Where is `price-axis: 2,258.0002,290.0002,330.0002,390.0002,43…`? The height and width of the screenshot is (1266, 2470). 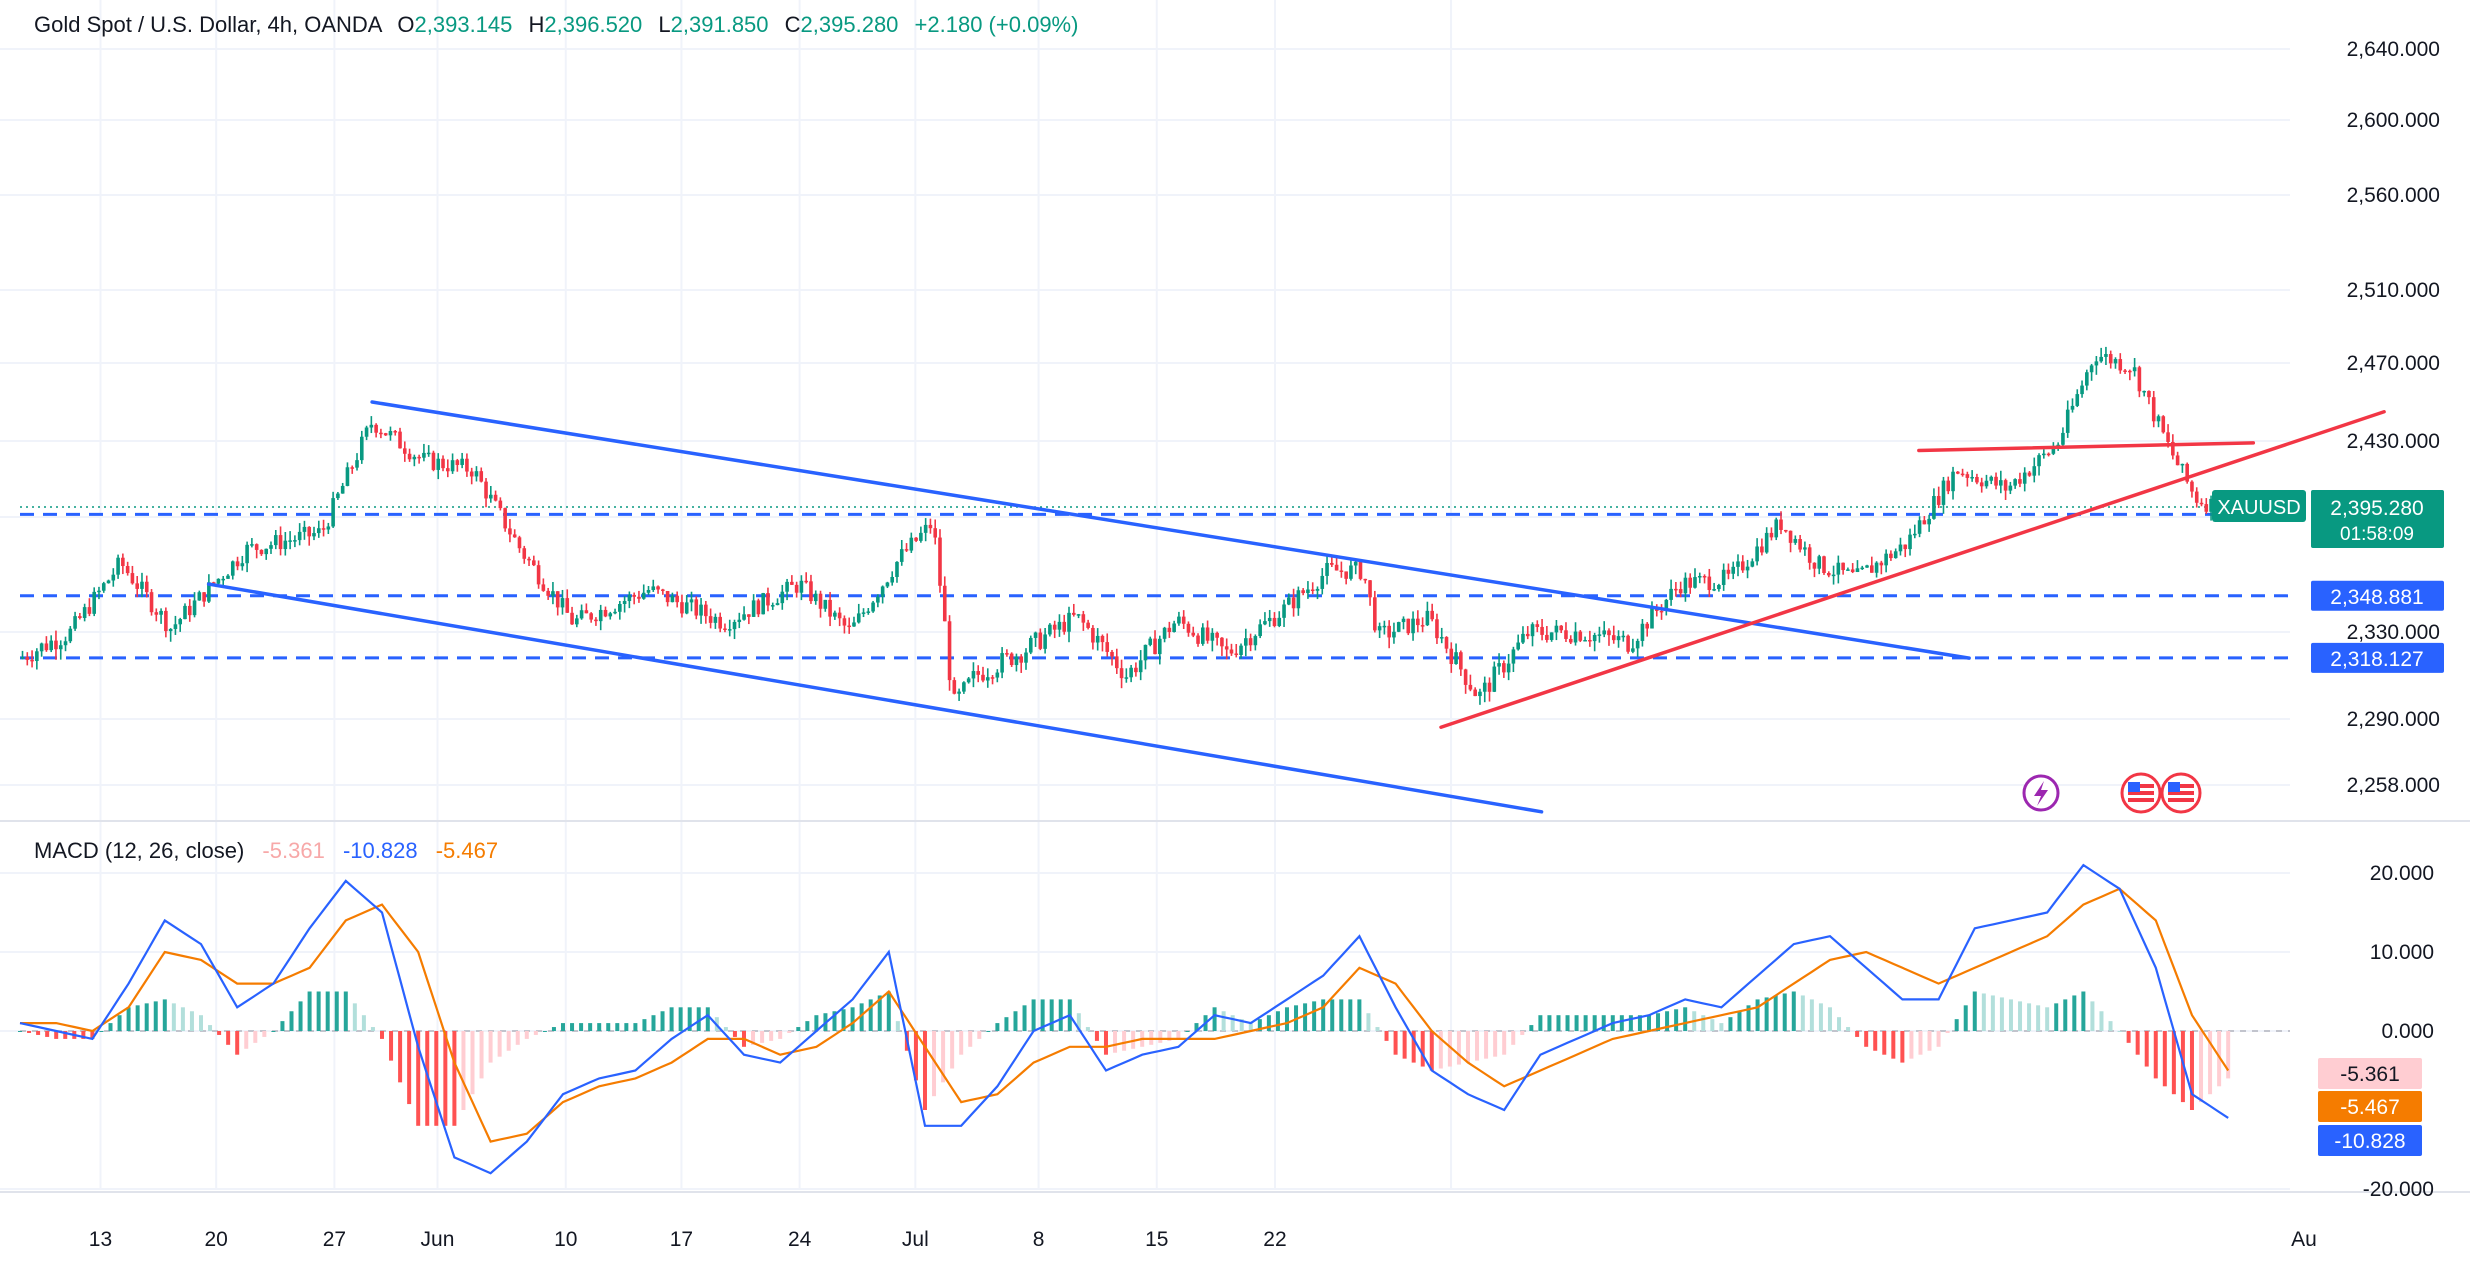 price-axis: 2,258.0002,290.0002,330.0002,390.0002,43… is located at coordinates (2328, 619).